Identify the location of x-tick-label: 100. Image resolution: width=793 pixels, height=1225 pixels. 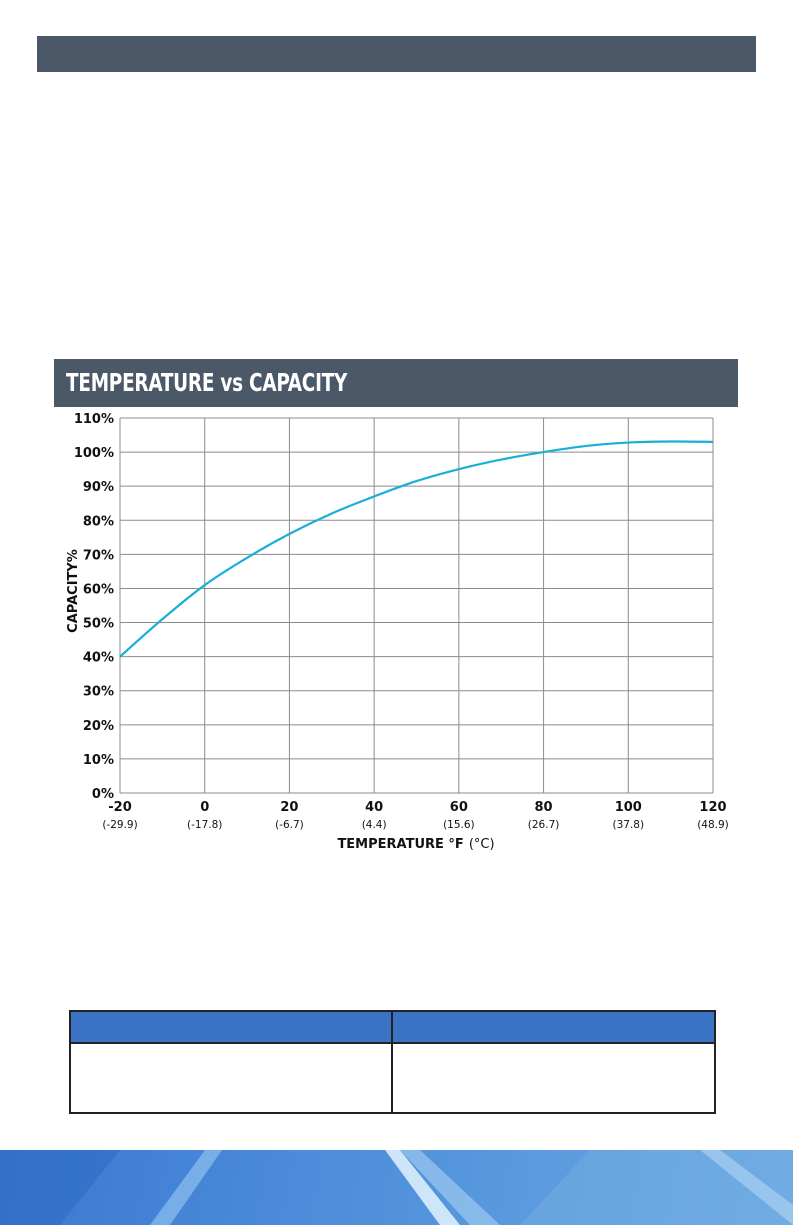
(628, 807).